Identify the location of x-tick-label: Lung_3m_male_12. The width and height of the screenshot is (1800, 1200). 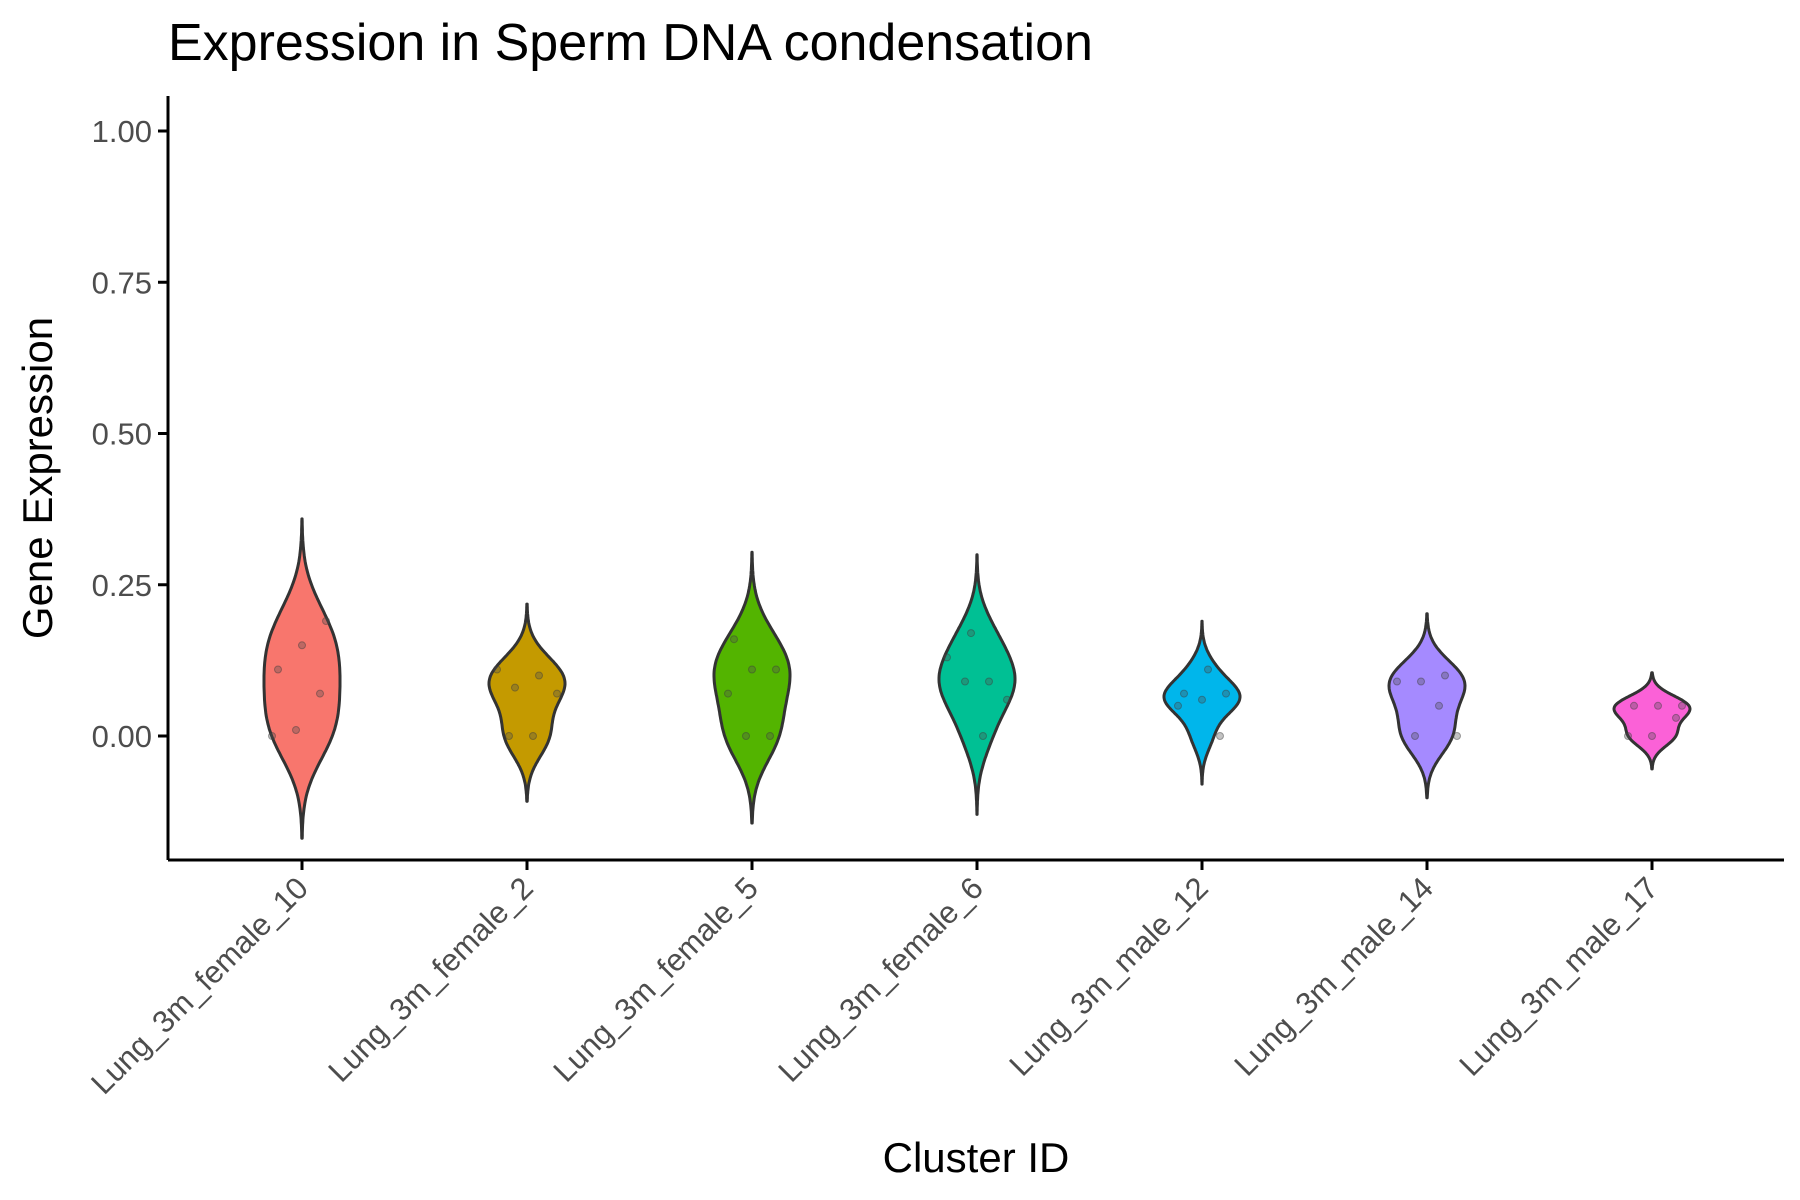
(1109, 976).